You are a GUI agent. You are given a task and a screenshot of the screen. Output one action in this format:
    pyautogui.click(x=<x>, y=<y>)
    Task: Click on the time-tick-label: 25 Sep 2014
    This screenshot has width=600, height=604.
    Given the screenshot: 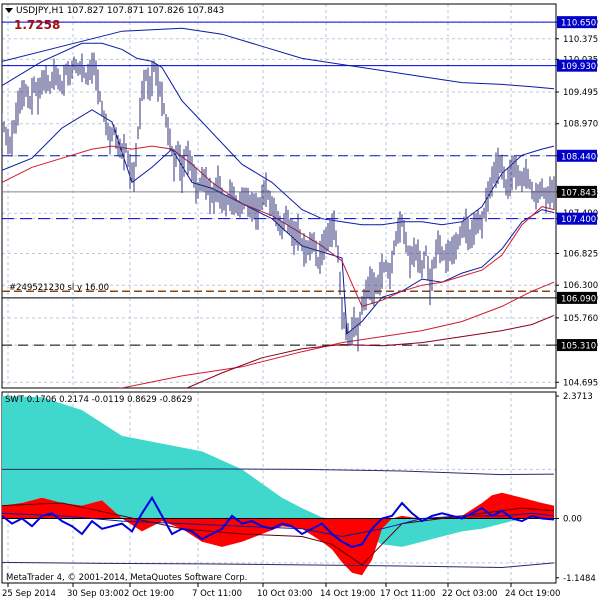 What is the action you would take?
    pyautogui.click(x=29, y=594)
    